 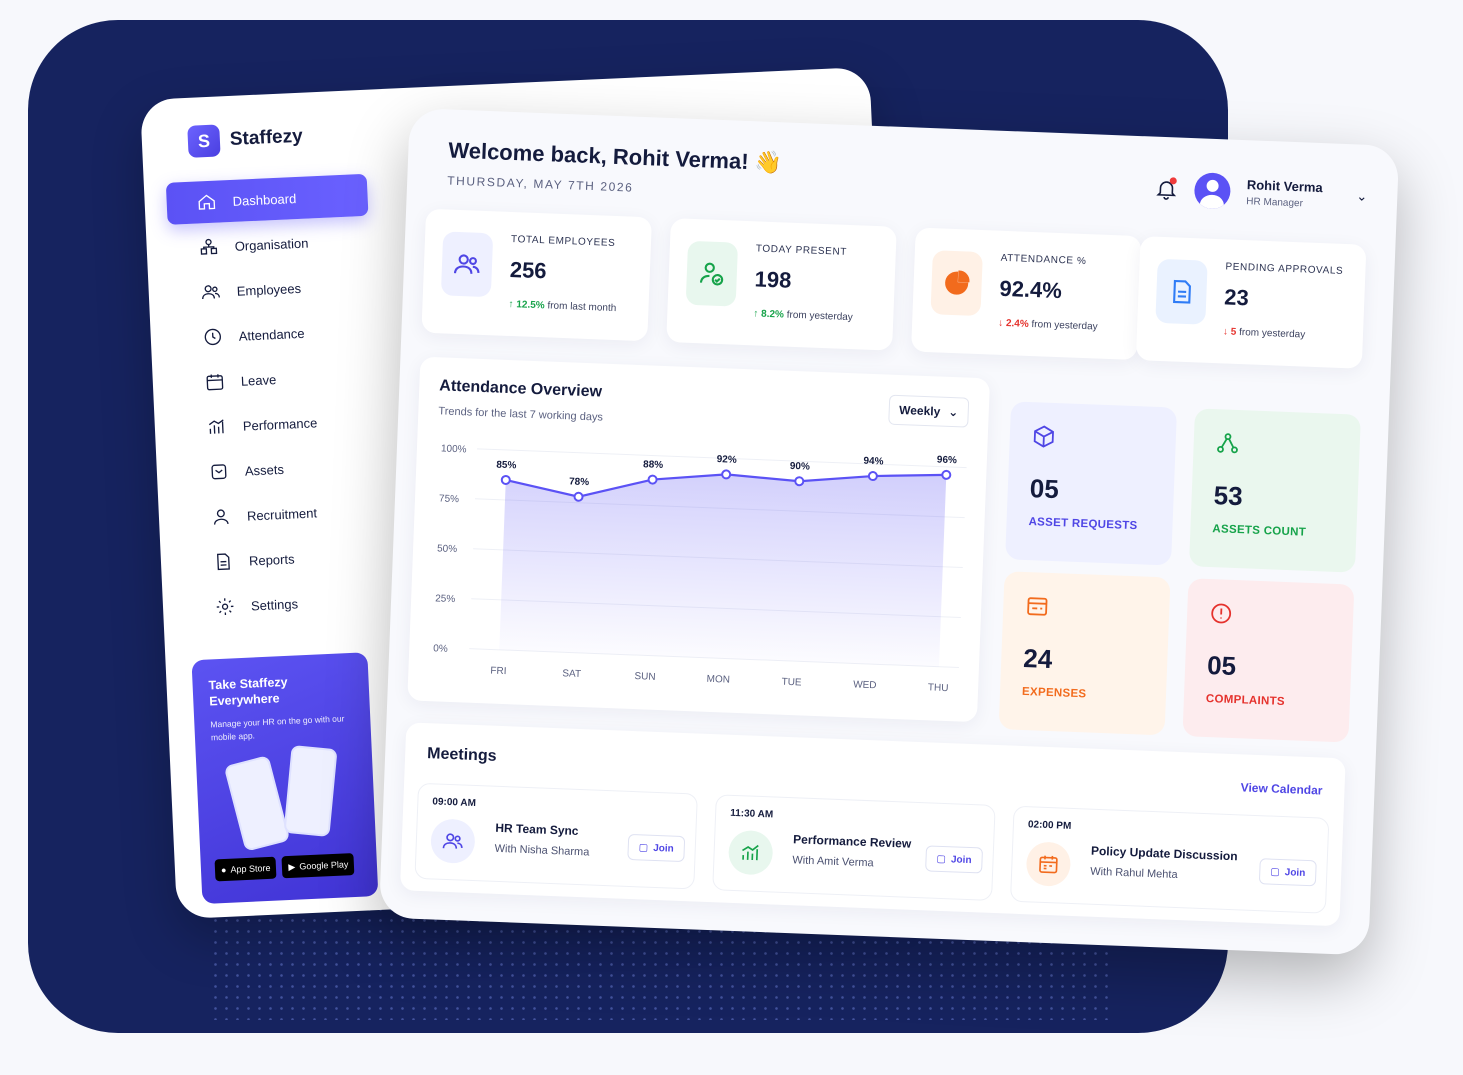 I want to click on user-icon, so click(x=221, y=517).